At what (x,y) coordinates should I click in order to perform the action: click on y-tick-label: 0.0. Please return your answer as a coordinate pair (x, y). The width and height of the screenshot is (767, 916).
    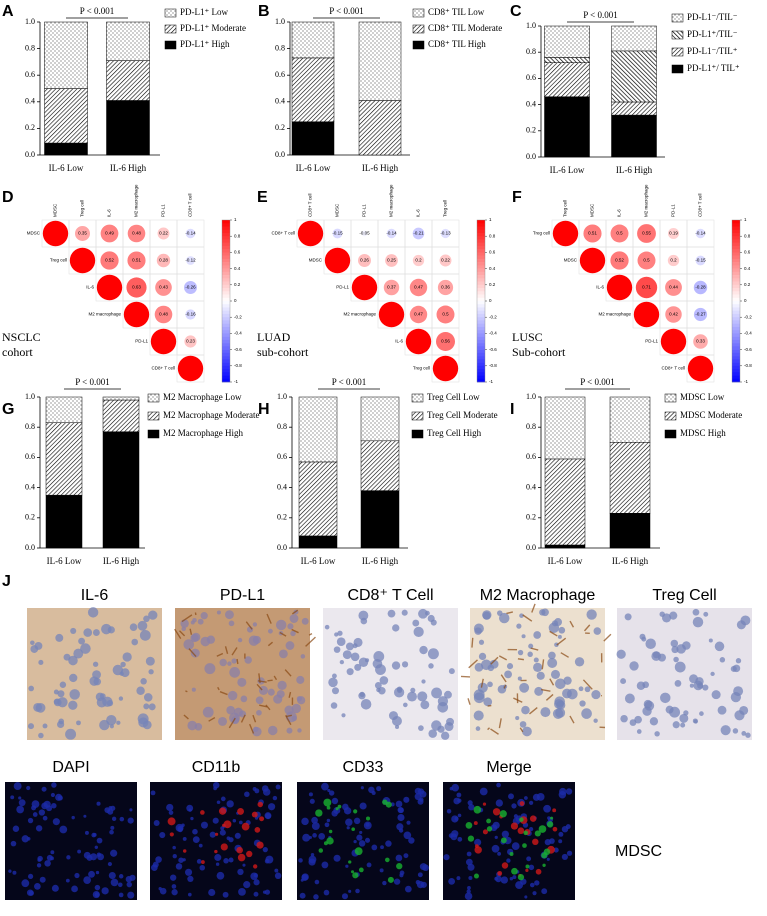
    Looking at the image, I should click on (30, 547).